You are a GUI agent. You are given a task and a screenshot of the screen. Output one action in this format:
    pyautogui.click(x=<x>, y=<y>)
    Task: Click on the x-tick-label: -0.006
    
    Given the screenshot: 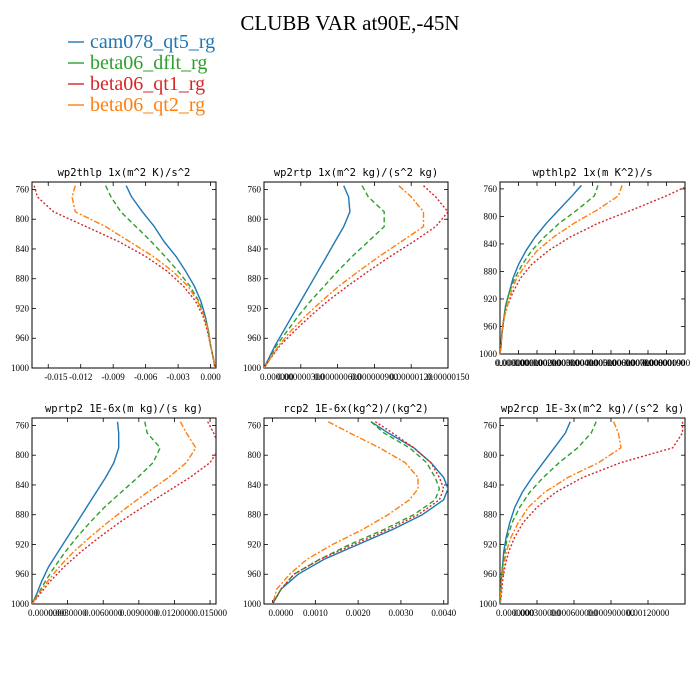 What is the action you would take?
    pyautogui.click(x=146, y=377)
    